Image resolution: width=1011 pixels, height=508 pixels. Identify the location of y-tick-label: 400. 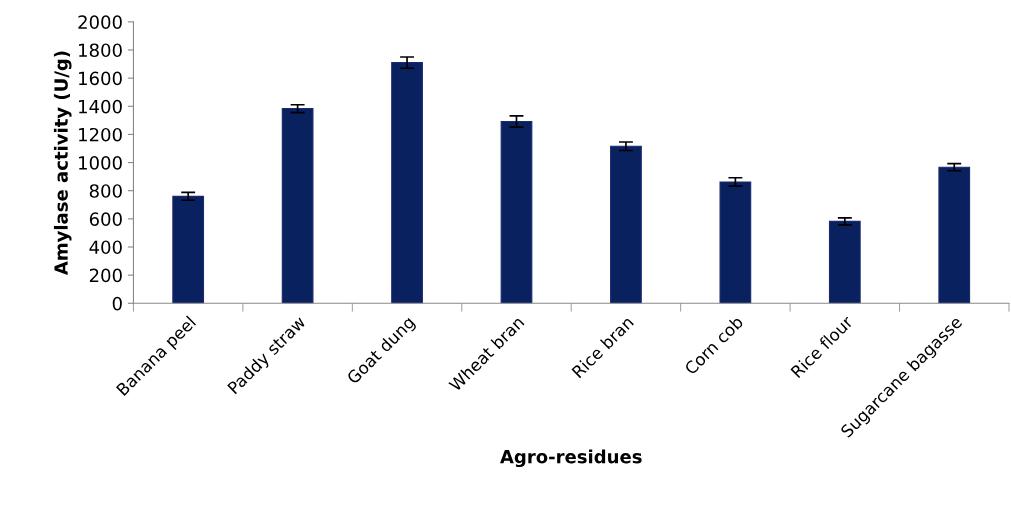
(105, 247).